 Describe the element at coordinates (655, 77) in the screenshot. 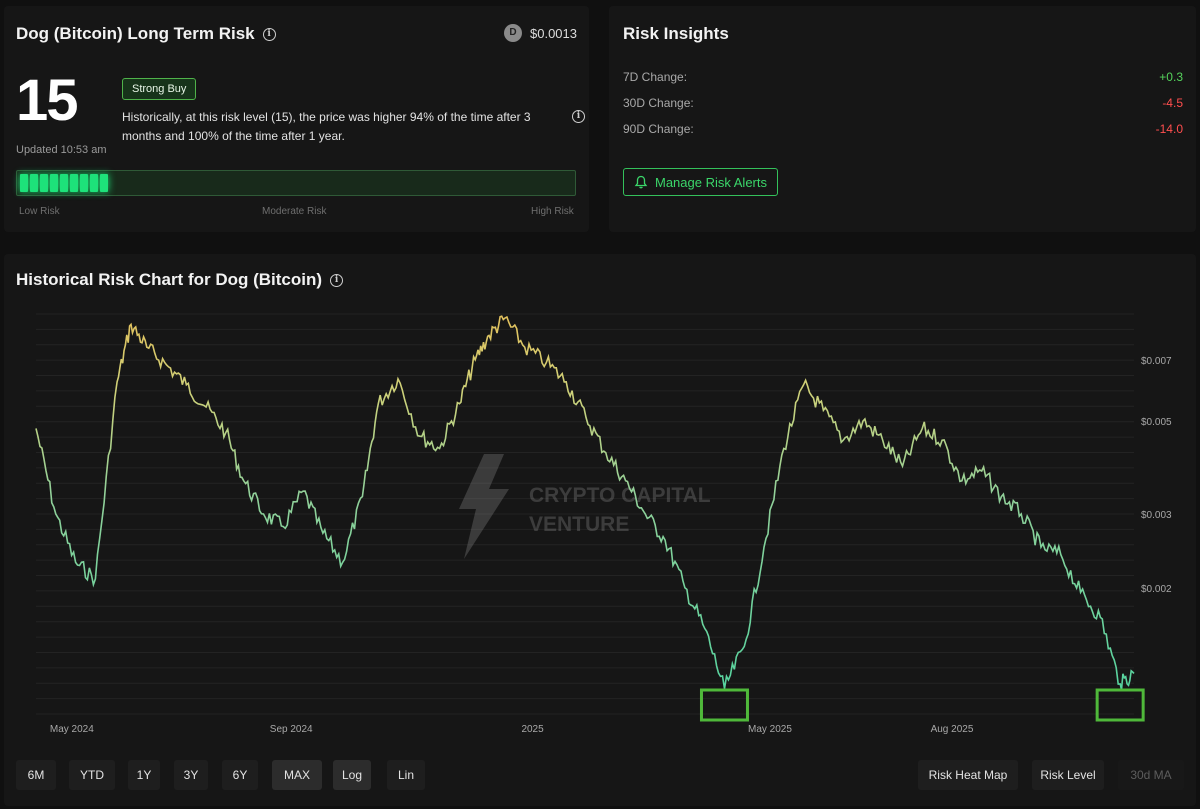

I see `change-7d-label: 7D Change:` at that location.